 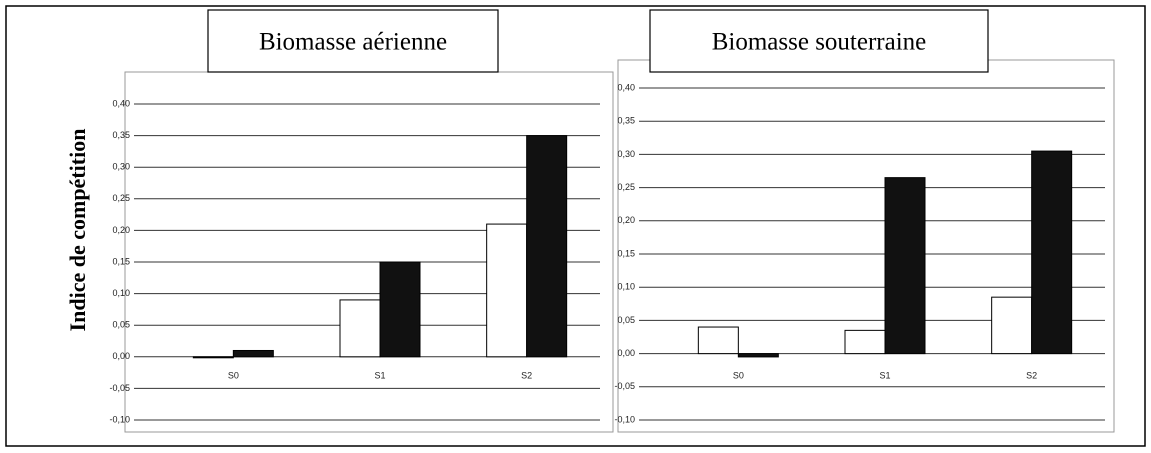 I want to click on chart-title: Biomasse souterraine, so click(x=819, y=42).